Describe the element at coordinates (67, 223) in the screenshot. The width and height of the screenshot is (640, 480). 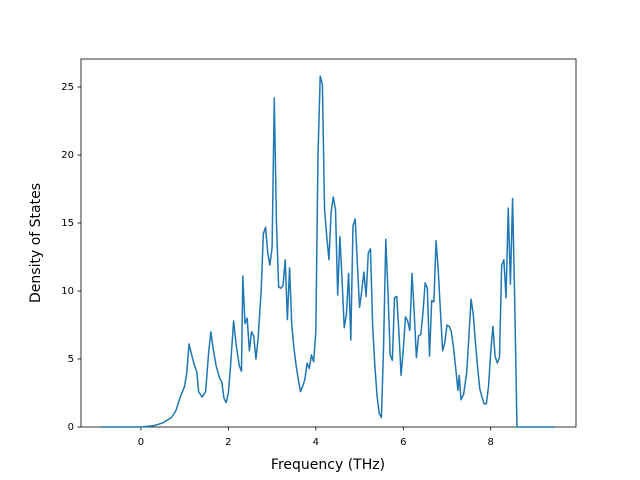
I see `y-tick-label: 15` at that location.